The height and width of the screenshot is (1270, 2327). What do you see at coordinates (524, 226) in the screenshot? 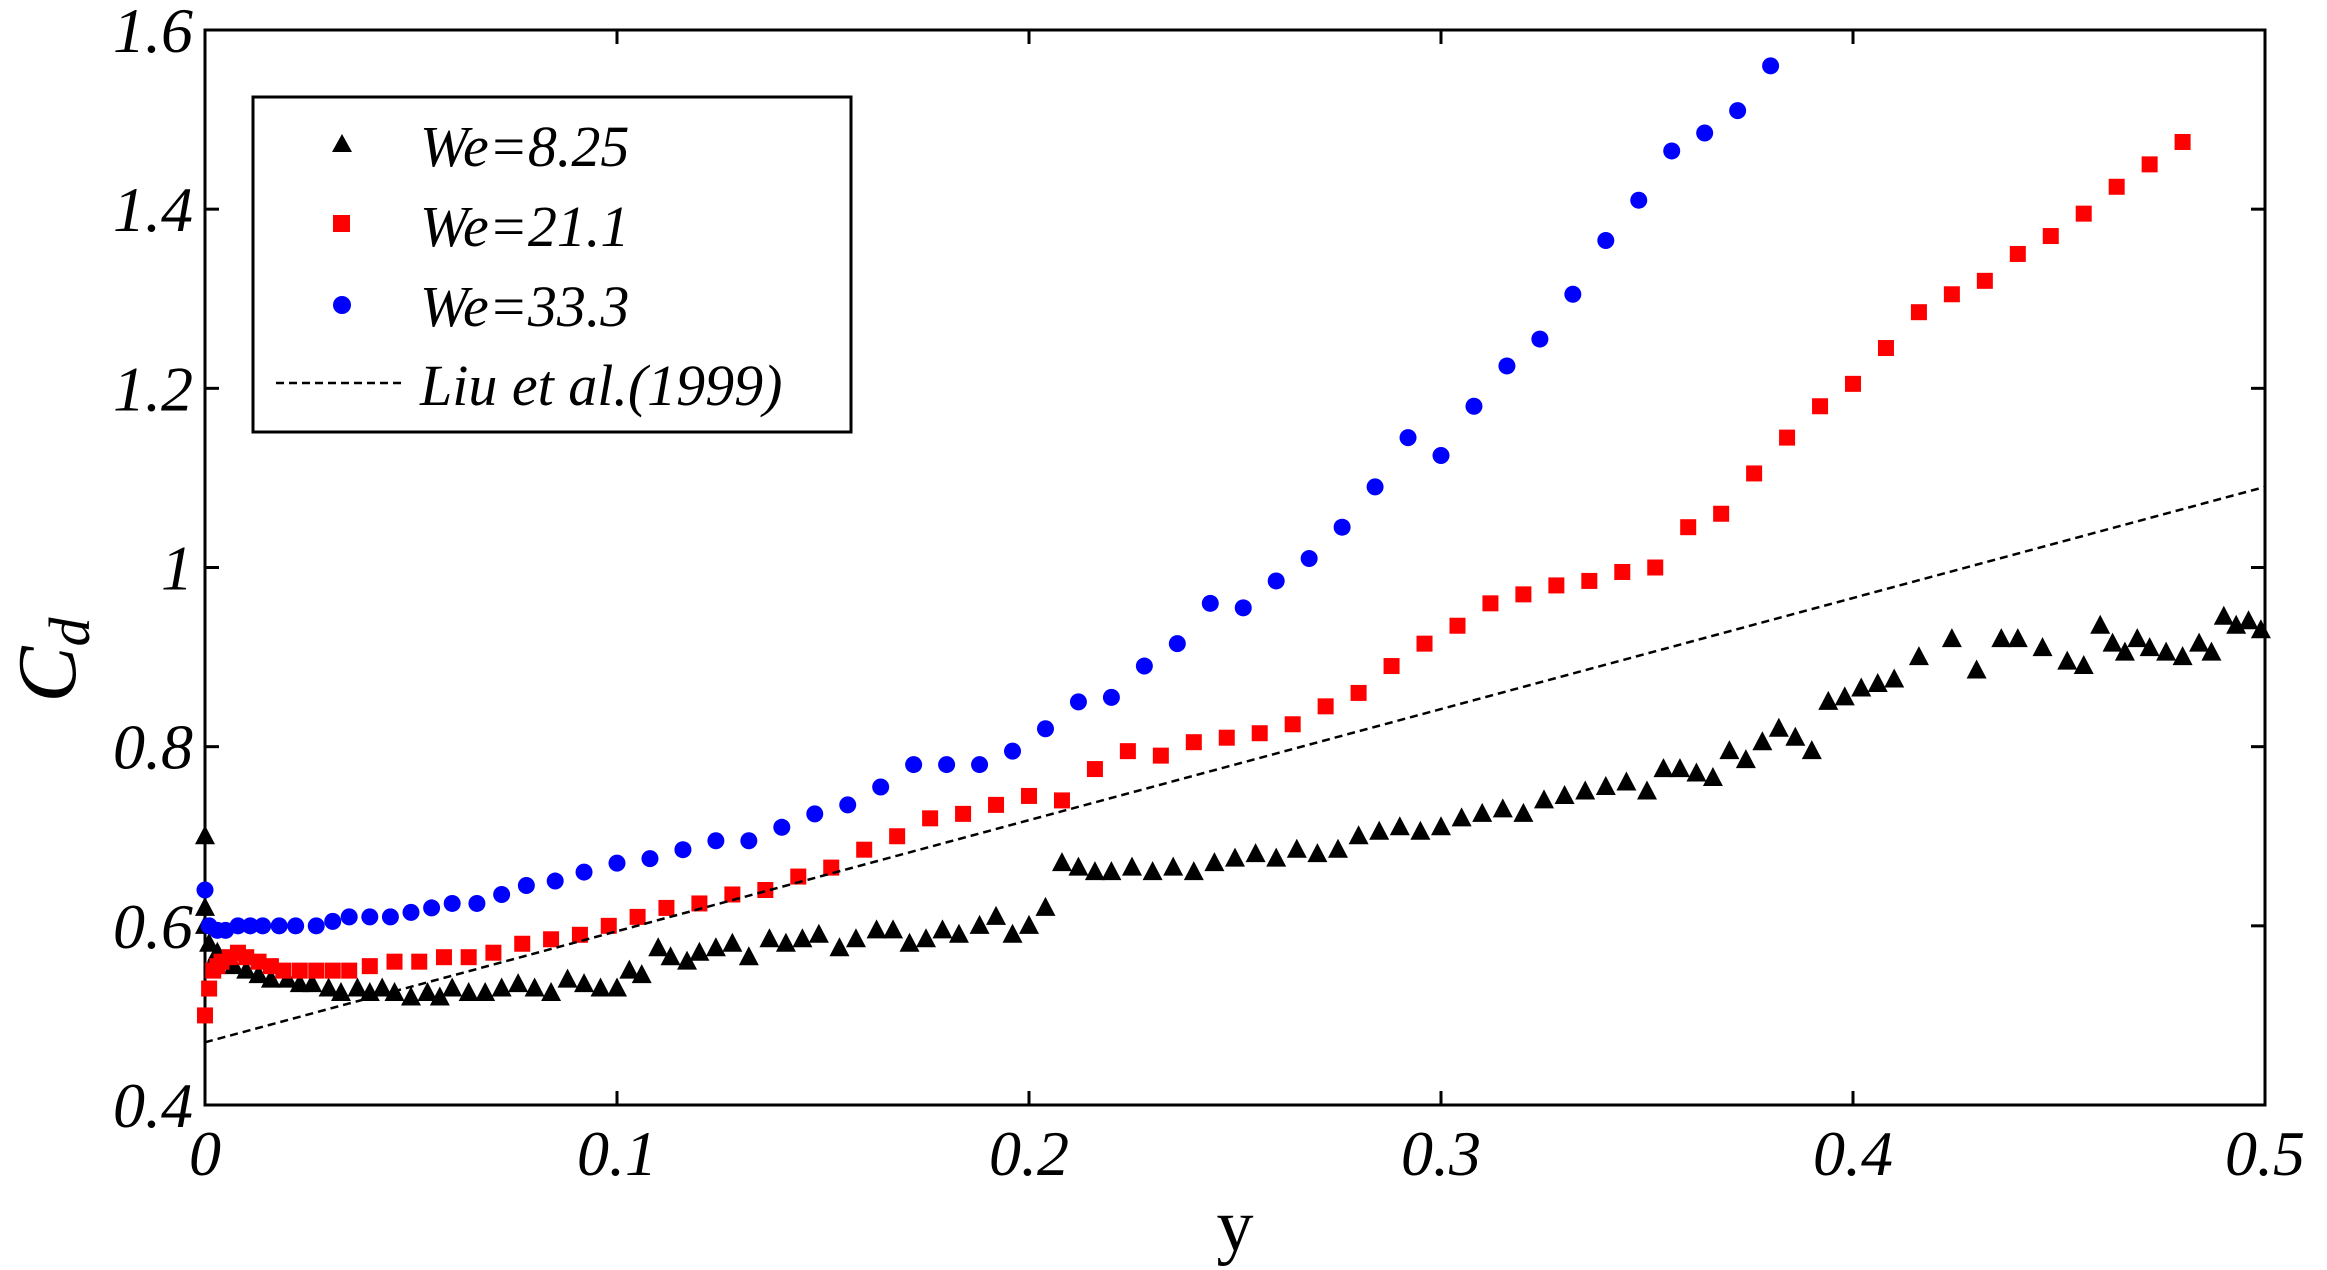
I see `legend-label-we211: We=21.1` at bounding box center [524, 226].